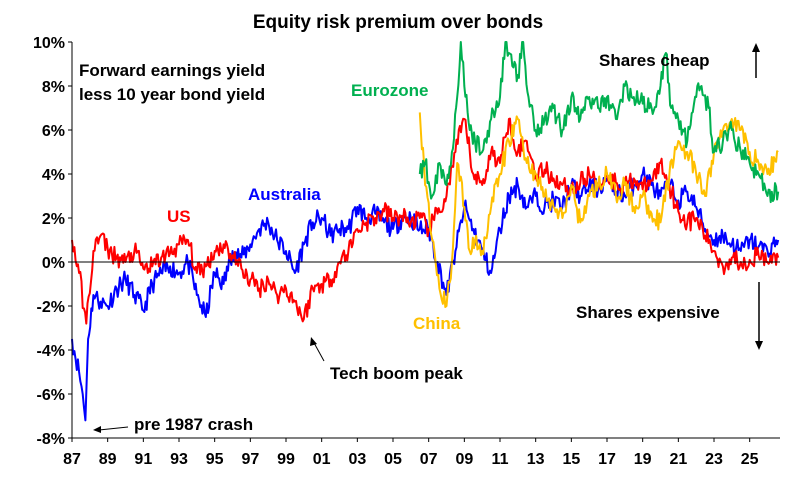 This screenshot has height=484, width=797. What do you see at coordinates (714, 459) in the screenshot?
I see `x-tick-label: 23` at bounding box center [714, 459].